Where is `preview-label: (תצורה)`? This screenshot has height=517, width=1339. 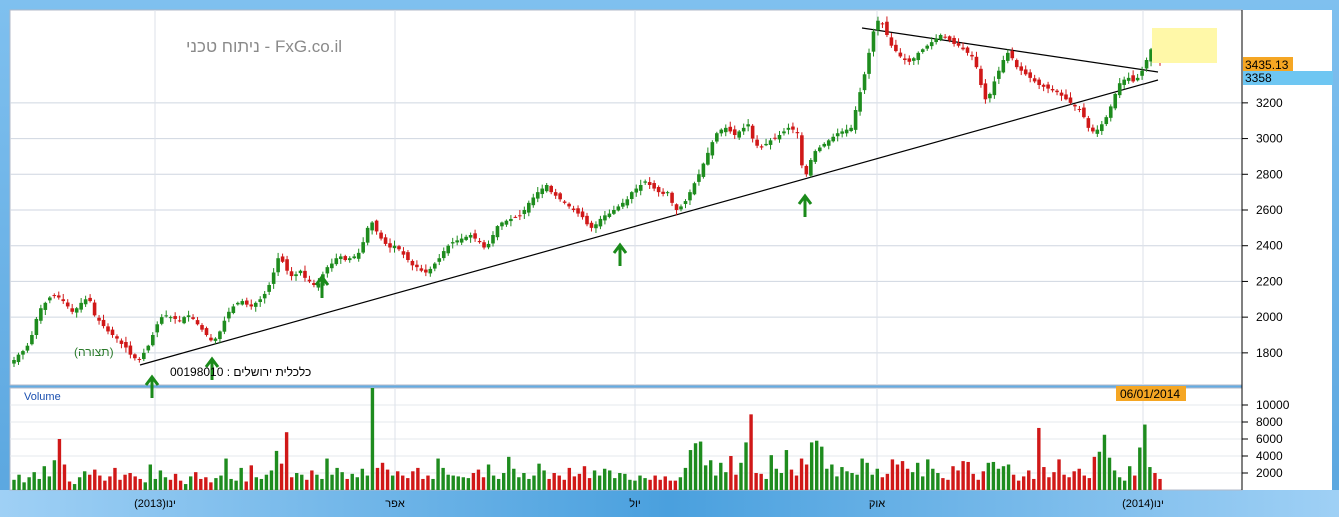
preview-label: (תצורה) is located at coordinates (94, 352).